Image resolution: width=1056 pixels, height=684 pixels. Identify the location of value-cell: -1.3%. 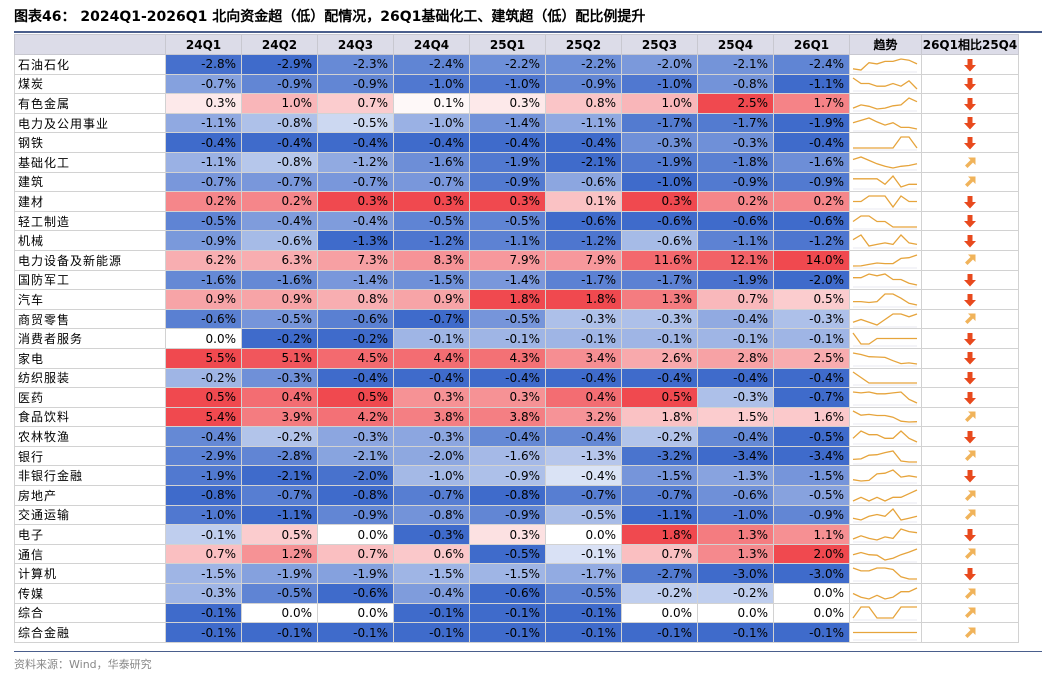
(735, 476).